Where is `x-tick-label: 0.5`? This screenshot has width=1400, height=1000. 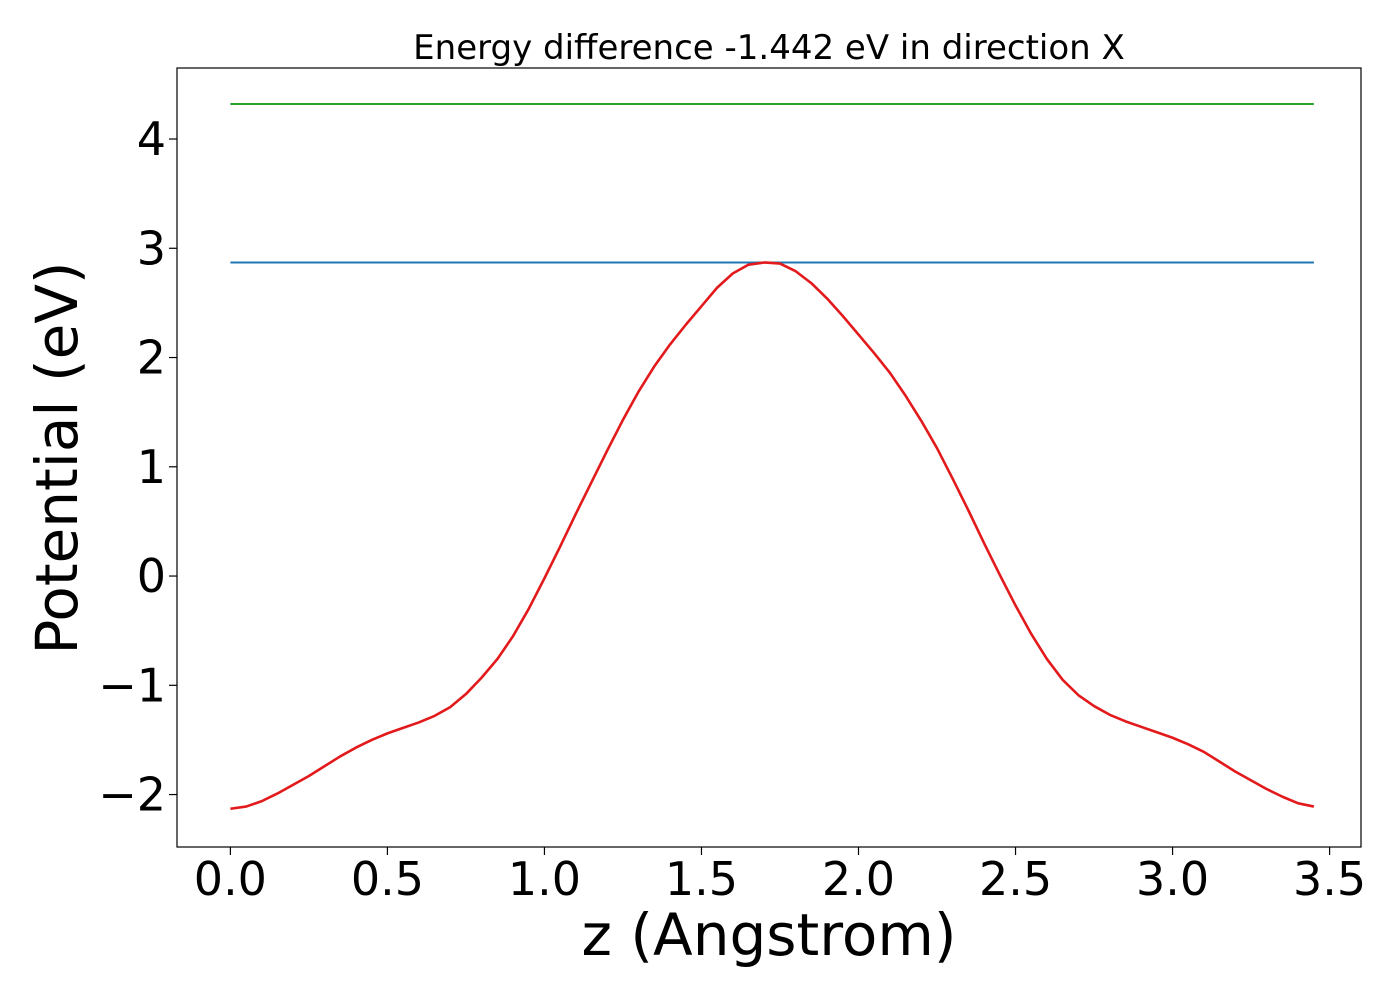
x-tick-label: 0.5 is located at coordinates (387, 879).